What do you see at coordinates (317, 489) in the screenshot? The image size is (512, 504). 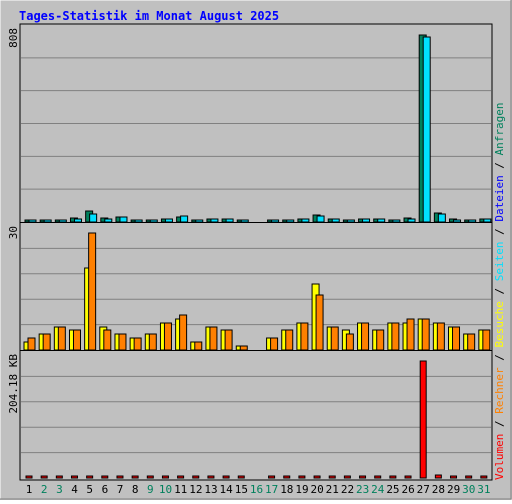 I see `x-tick-label: 20` at bounding box center [317, 489].